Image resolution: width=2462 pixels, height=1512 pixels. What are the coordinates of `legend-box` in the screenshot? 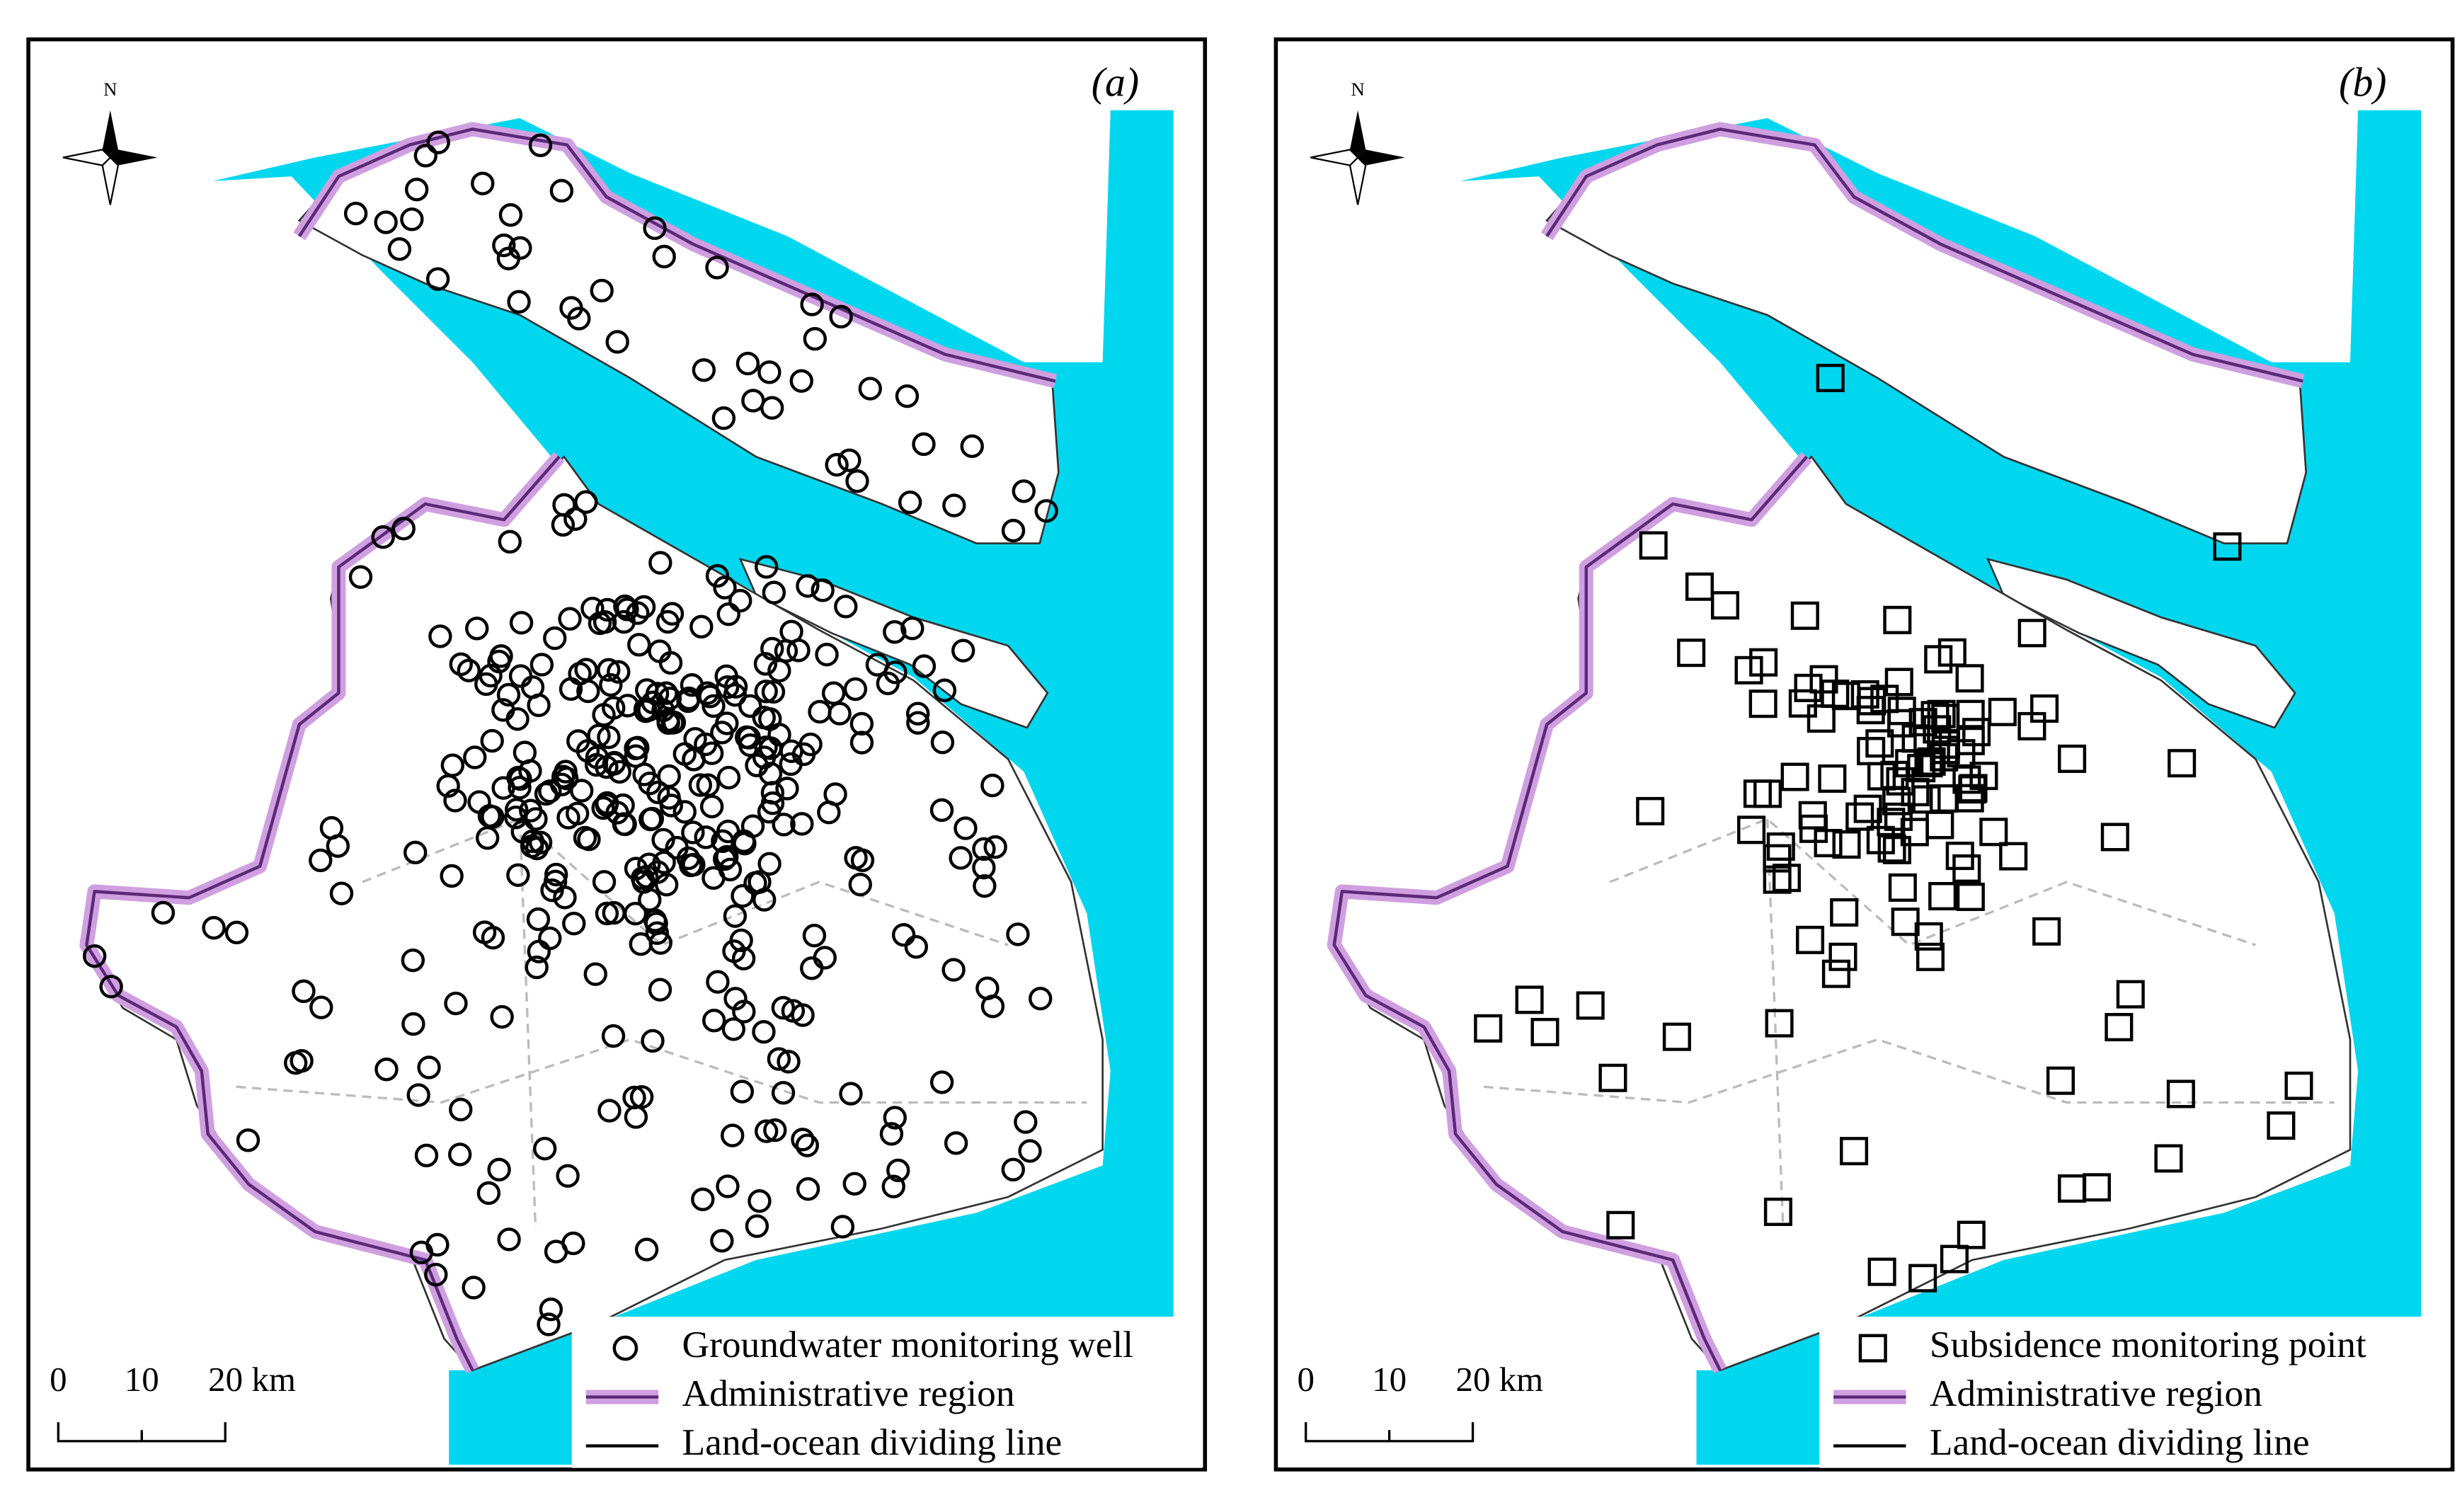 It's located at (2134, 1392).